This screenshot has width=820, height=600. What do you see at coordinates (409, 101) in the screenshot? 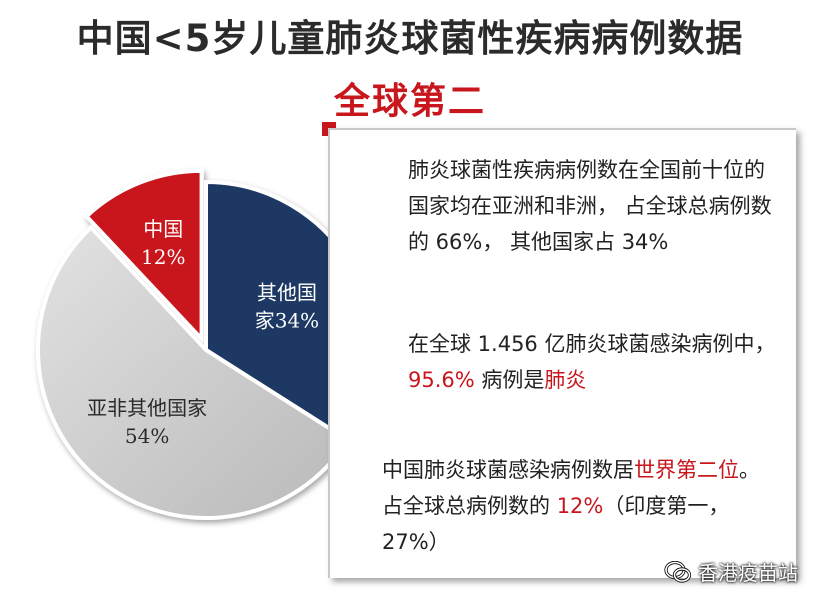
I see `page-subtitle: 全球第二` at bounding box center [409, 101].